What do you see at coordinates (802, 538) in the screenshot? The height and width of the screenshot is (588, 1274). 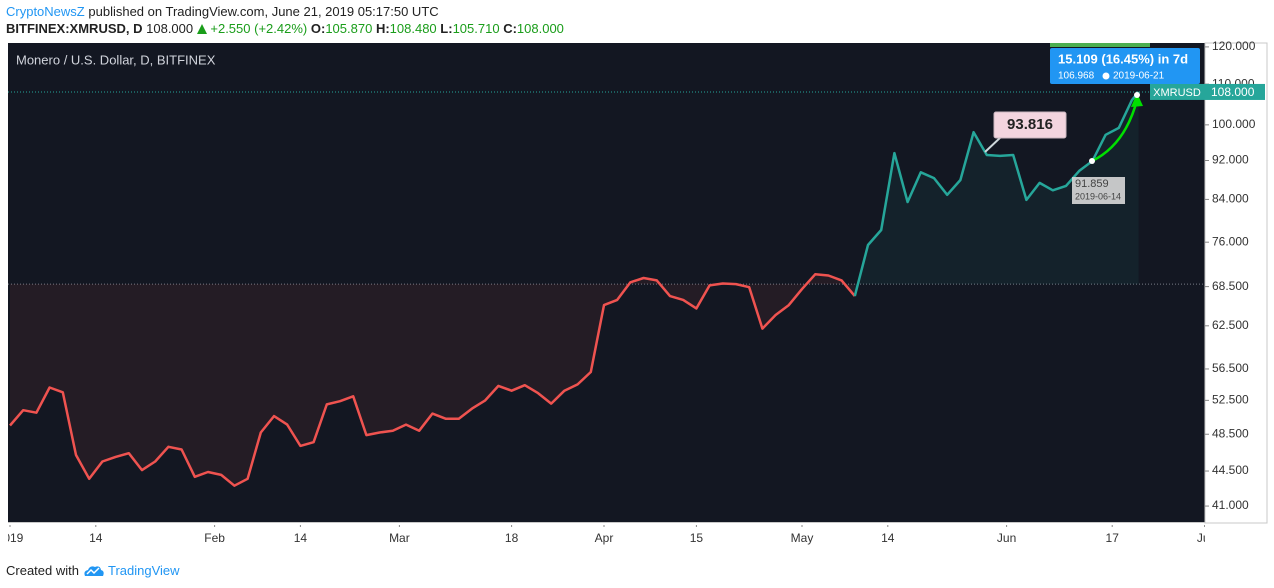 I see `x-tick-label: May` at bounding box center [802, 538].